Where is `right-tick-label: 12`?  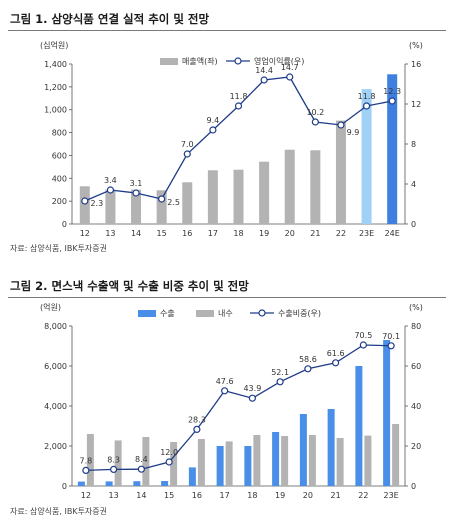
right-tick-label: 12 is located at coordinates (416, 104).